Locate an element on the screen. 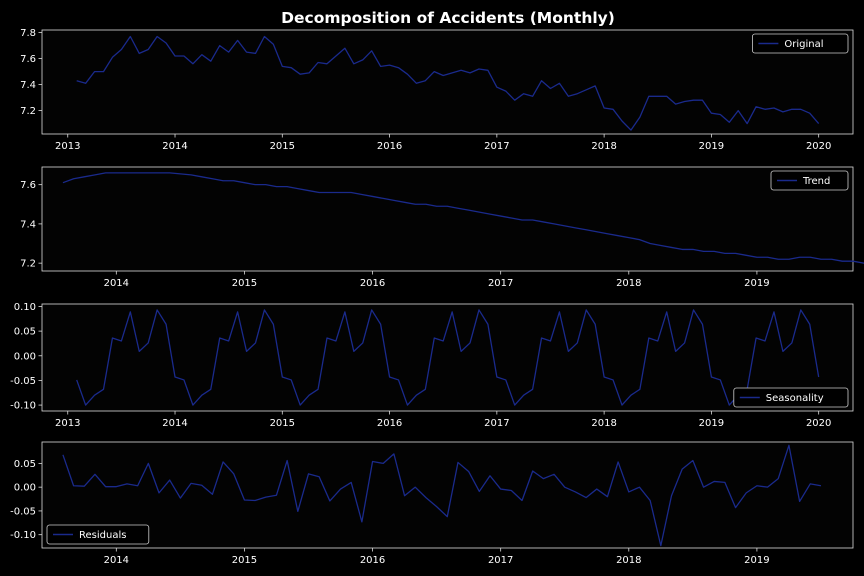 This screenshot has height=576, width=864. y-tick-label: 7.8 is located at coordinates (28, 33).